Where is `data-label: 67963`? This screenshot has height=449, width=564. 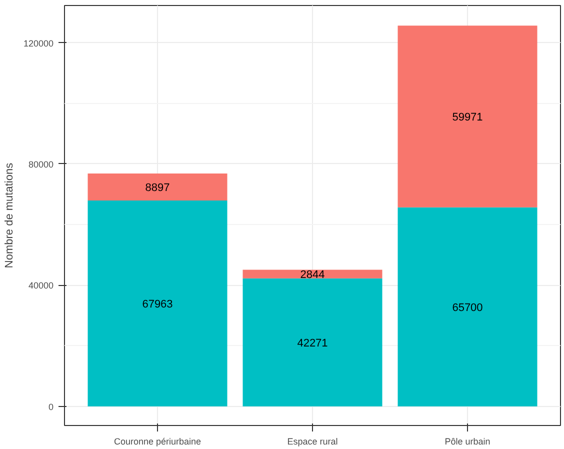
data-label: 67963 is located at coordinates (157, 304).